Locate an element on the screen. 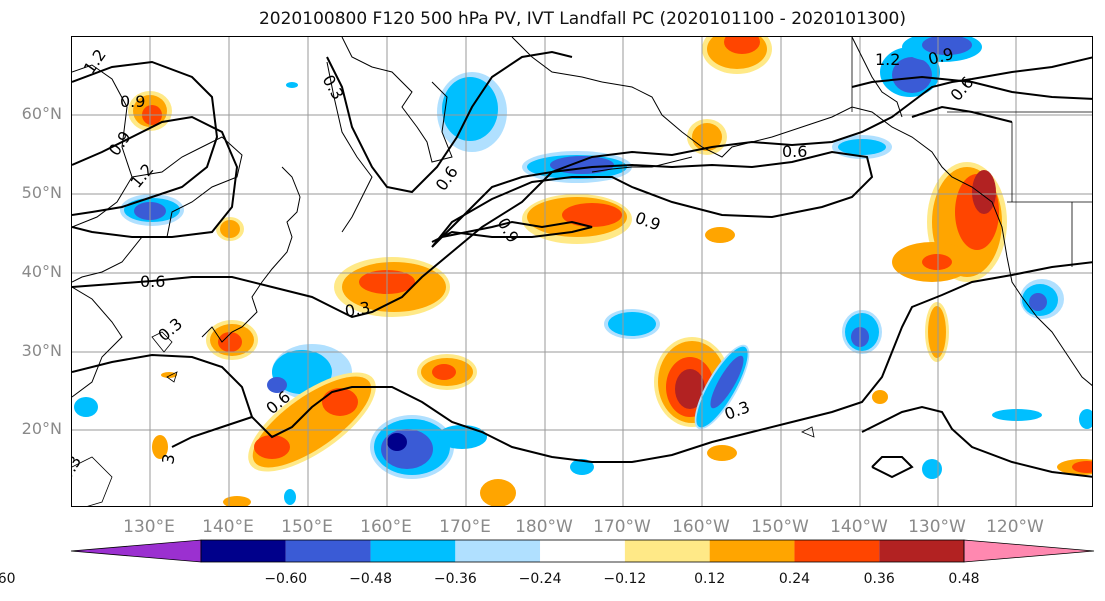  colorbar-tick-label: 0.36 is located at coordinates (879, 579).